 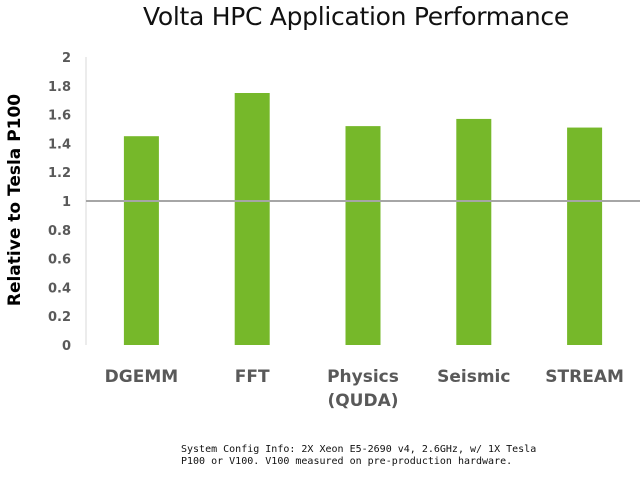 What do you see at coordinates (59, 260) in the screenshot?
I see `y-tick-label: 0.6` at bounding box center [59, 260].